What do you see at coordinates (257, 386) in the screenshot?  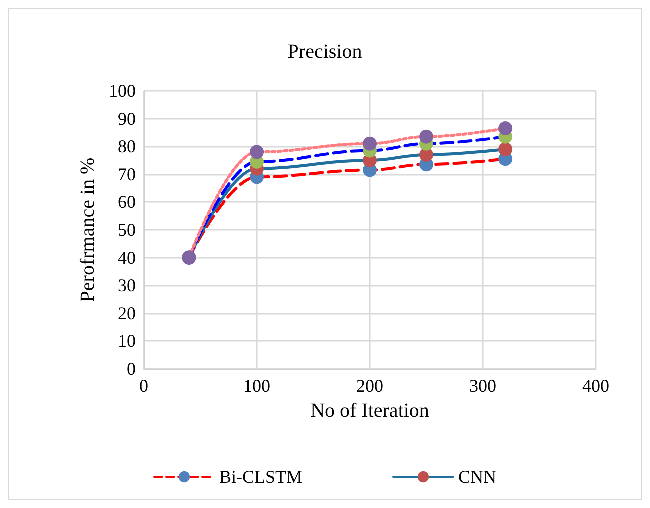 I see `x-tick-label: 100` at bounding box center [257, 386].